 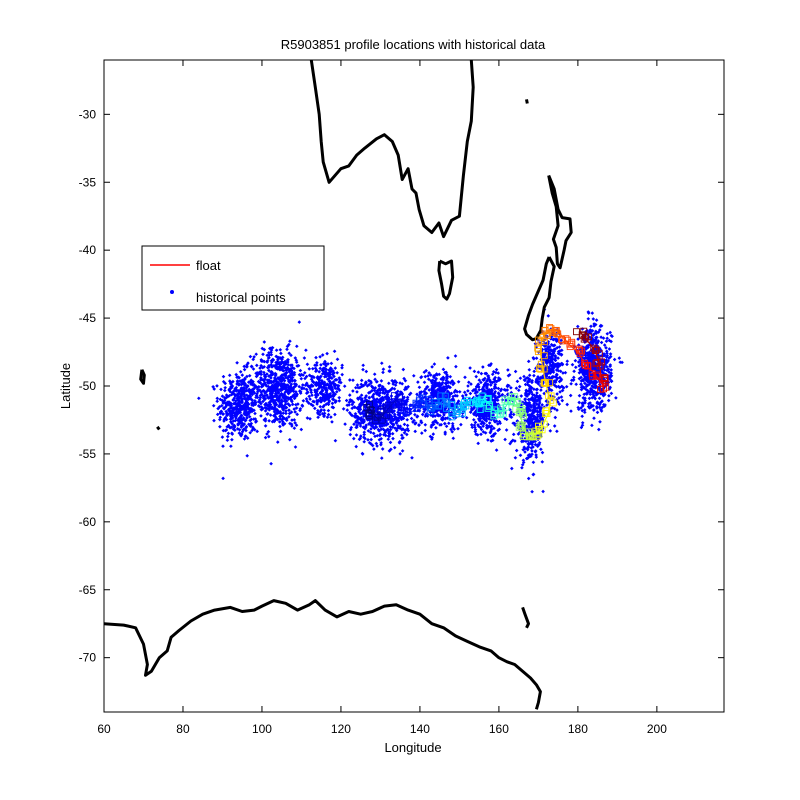 I want to click on float-track-layer, so click(x=486, y=382).